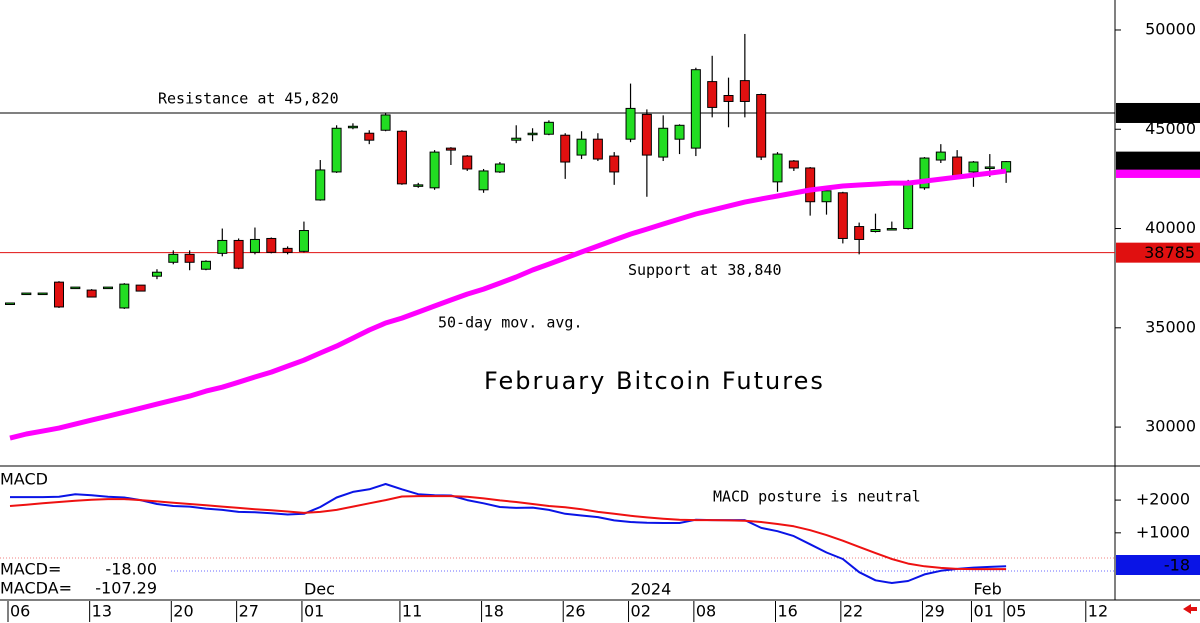 The height and width of the screenshot is (623, 1200). What do you see at coordinates (248, 98) in the screenshot?
I see `level-label: Resistance at 45,820` at bounding box center [248, 98].